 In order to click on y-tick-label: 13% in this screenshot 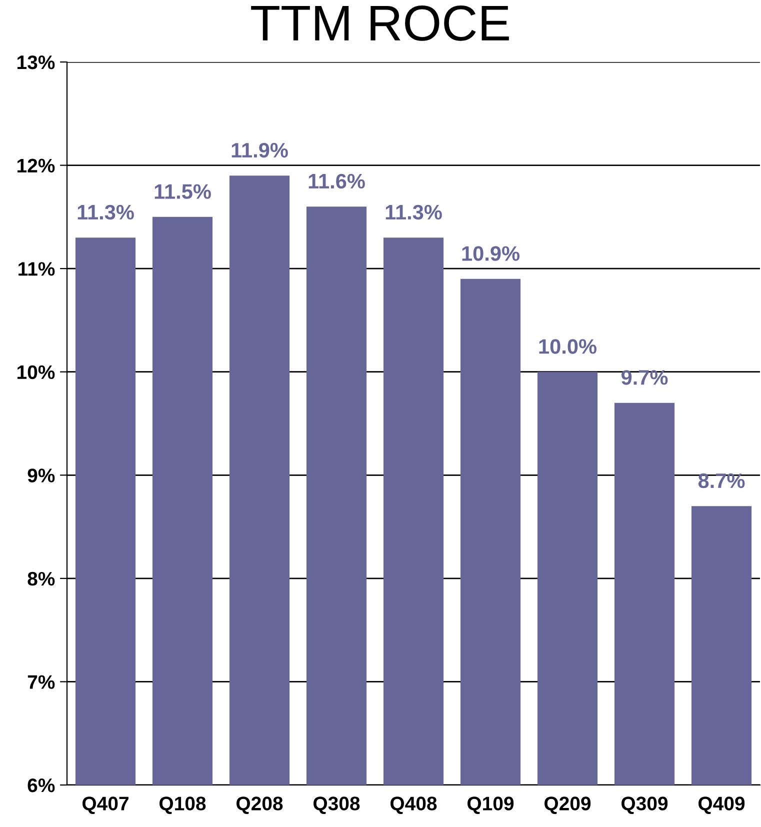, I will do `click(36, 62)`.